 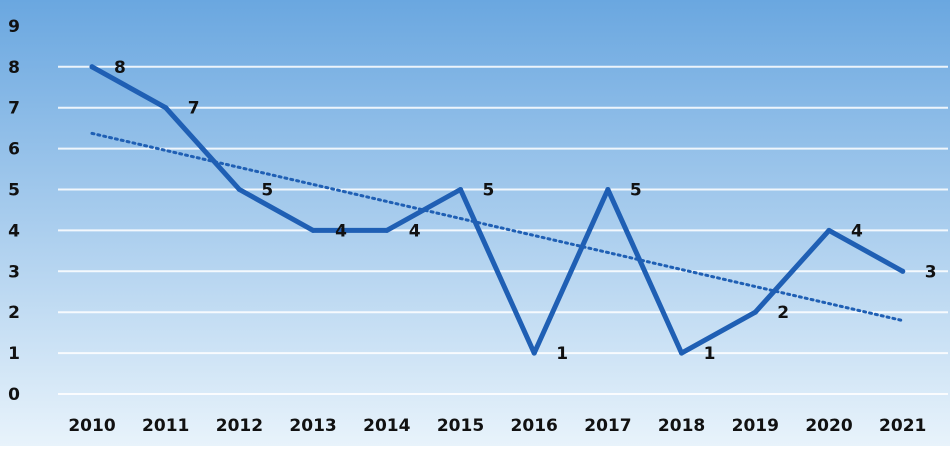 What do you see at coordinates (91, 426) in the screenshot?
I see `x-tick-label: 2010` at bounding box center [91, 426].